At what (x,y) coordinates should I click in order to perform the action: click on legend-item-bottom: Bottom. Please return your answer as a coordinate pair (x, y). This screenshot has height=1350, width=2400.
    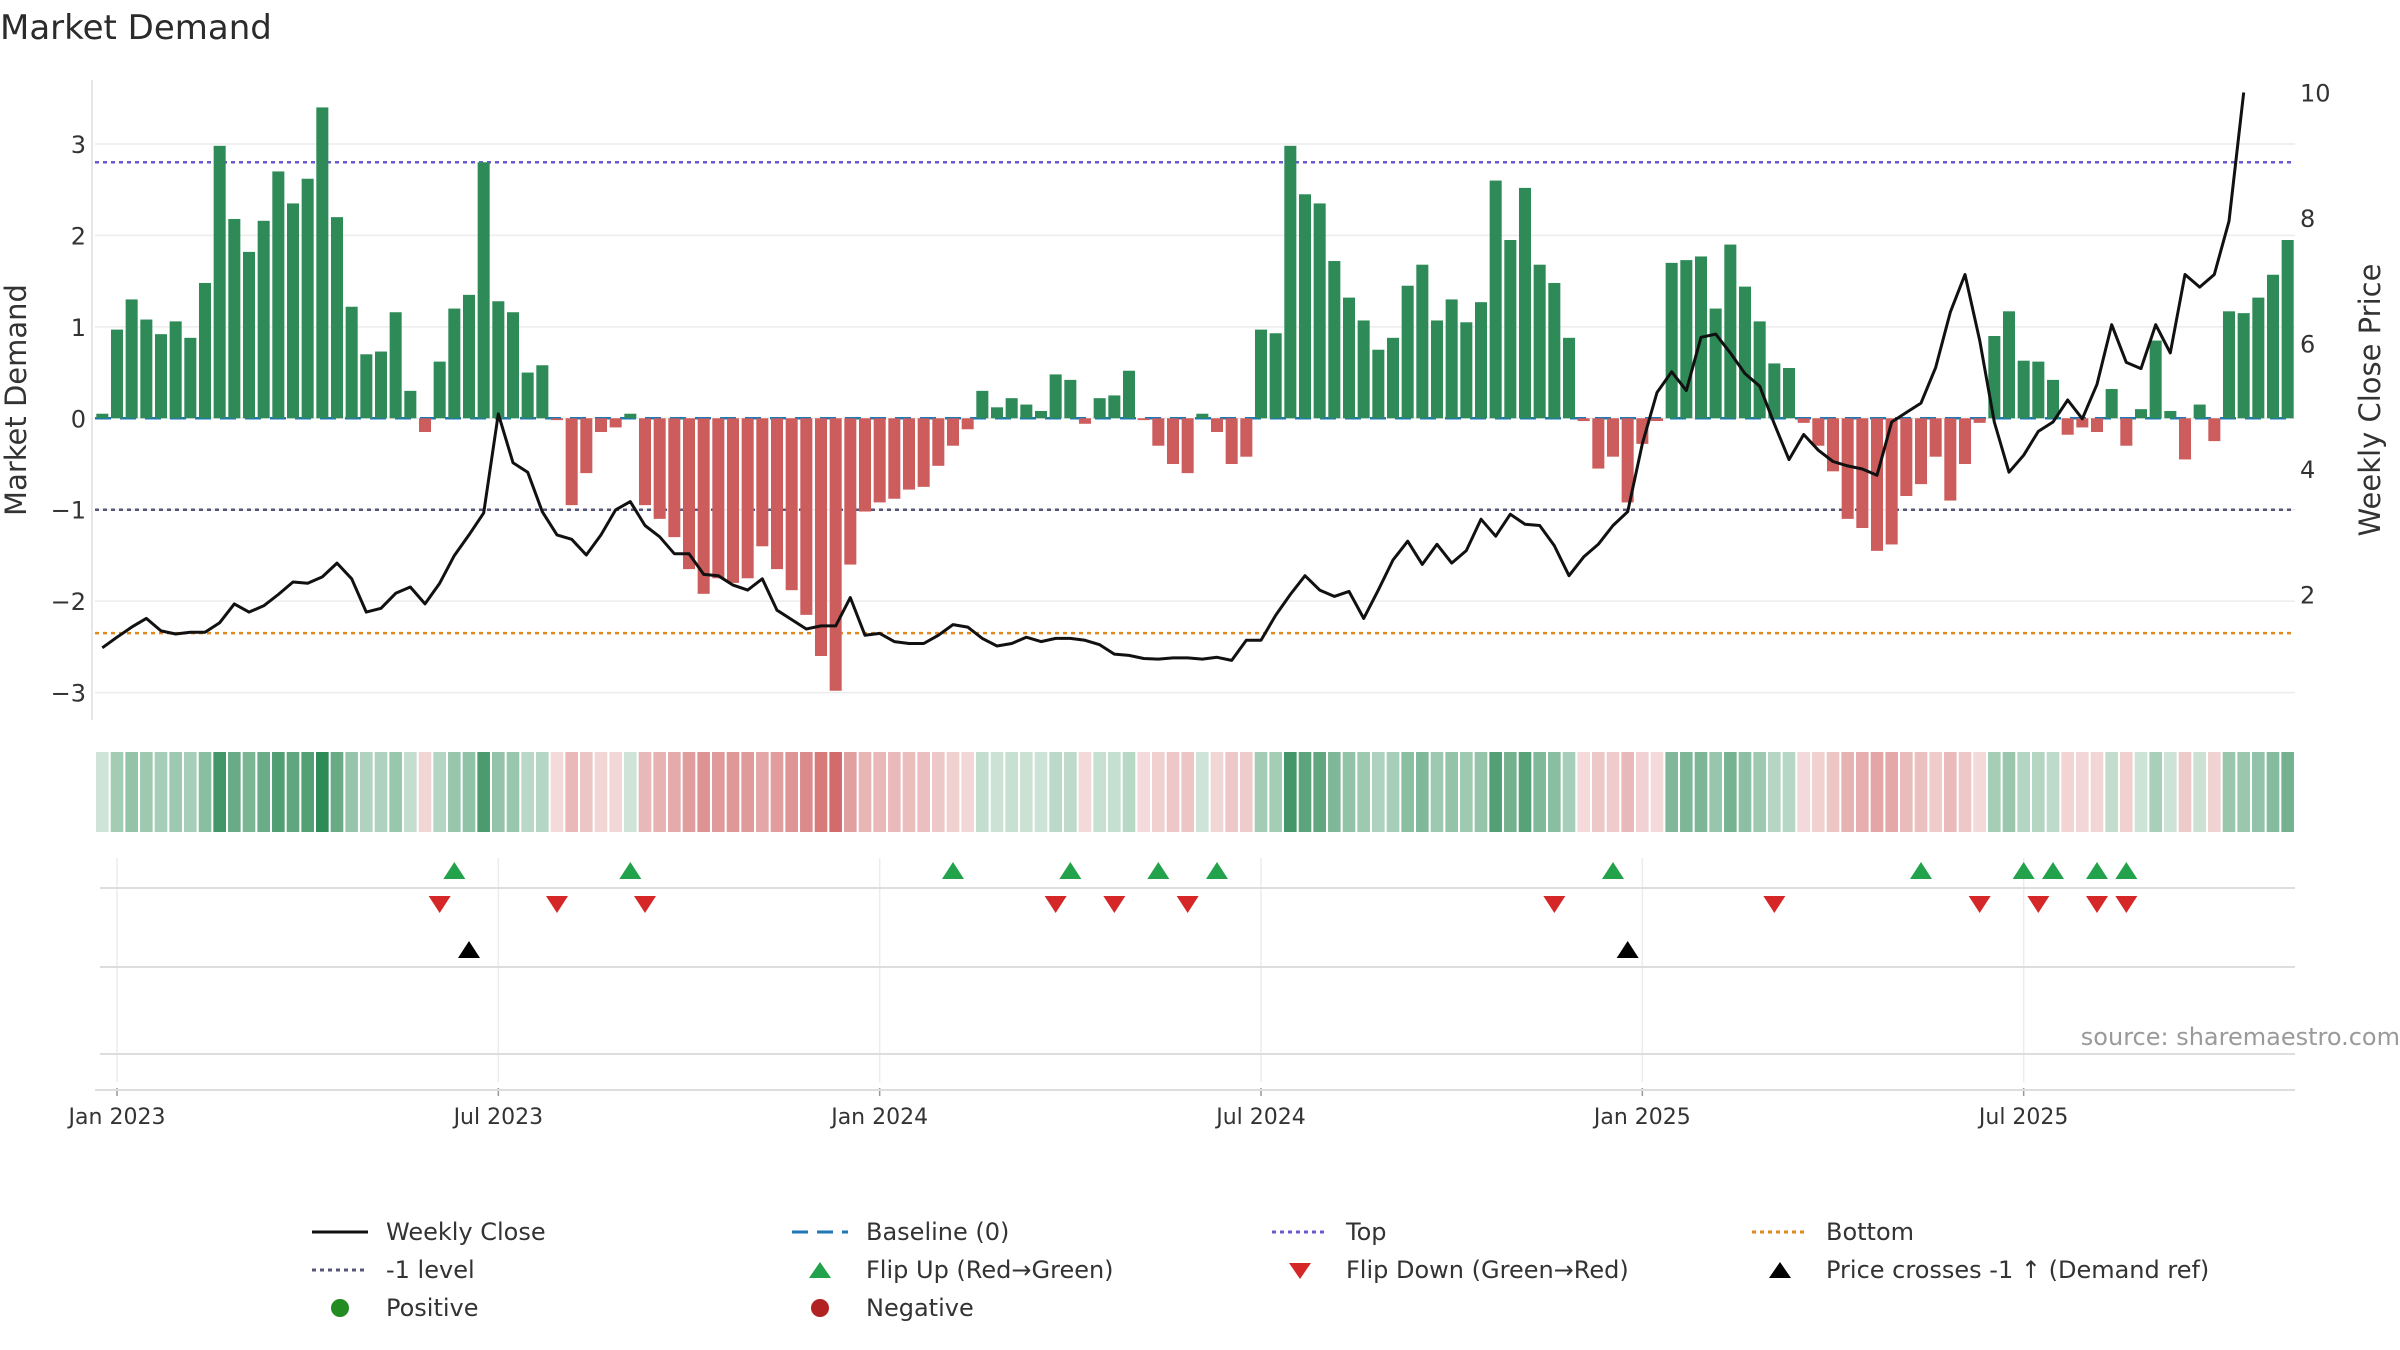
    Looking at the image, I should click on (1832, 1232).